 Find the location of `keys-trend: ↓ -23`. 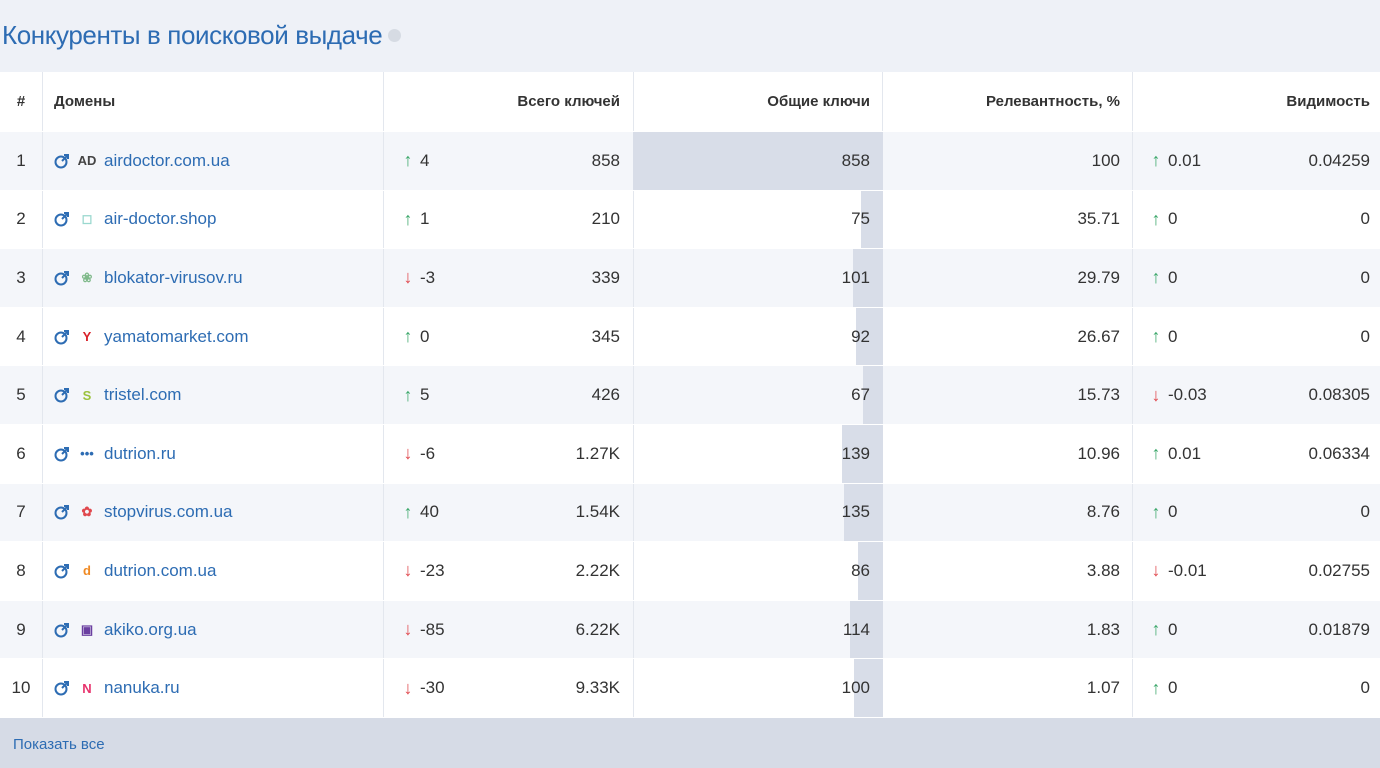

keys-trend: ↓ -23 is located at coordinates (432, 571).